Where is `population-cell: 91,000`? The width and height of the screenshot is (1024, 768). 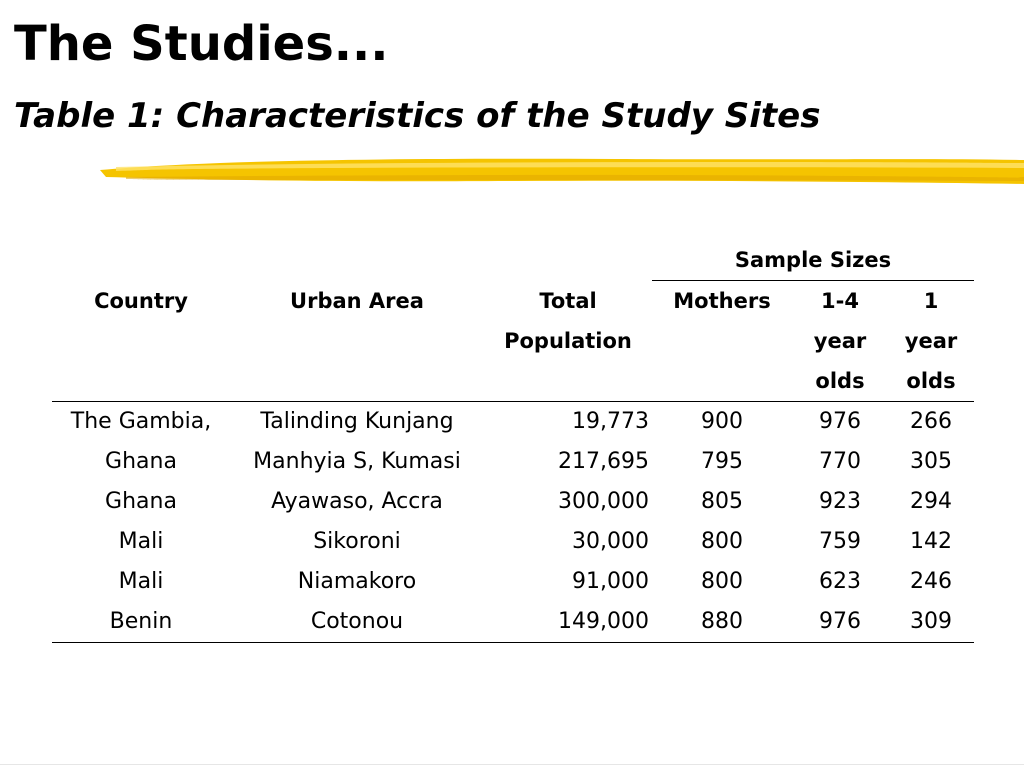
population-cell: 91,000 is located at coordinates (610, 581).